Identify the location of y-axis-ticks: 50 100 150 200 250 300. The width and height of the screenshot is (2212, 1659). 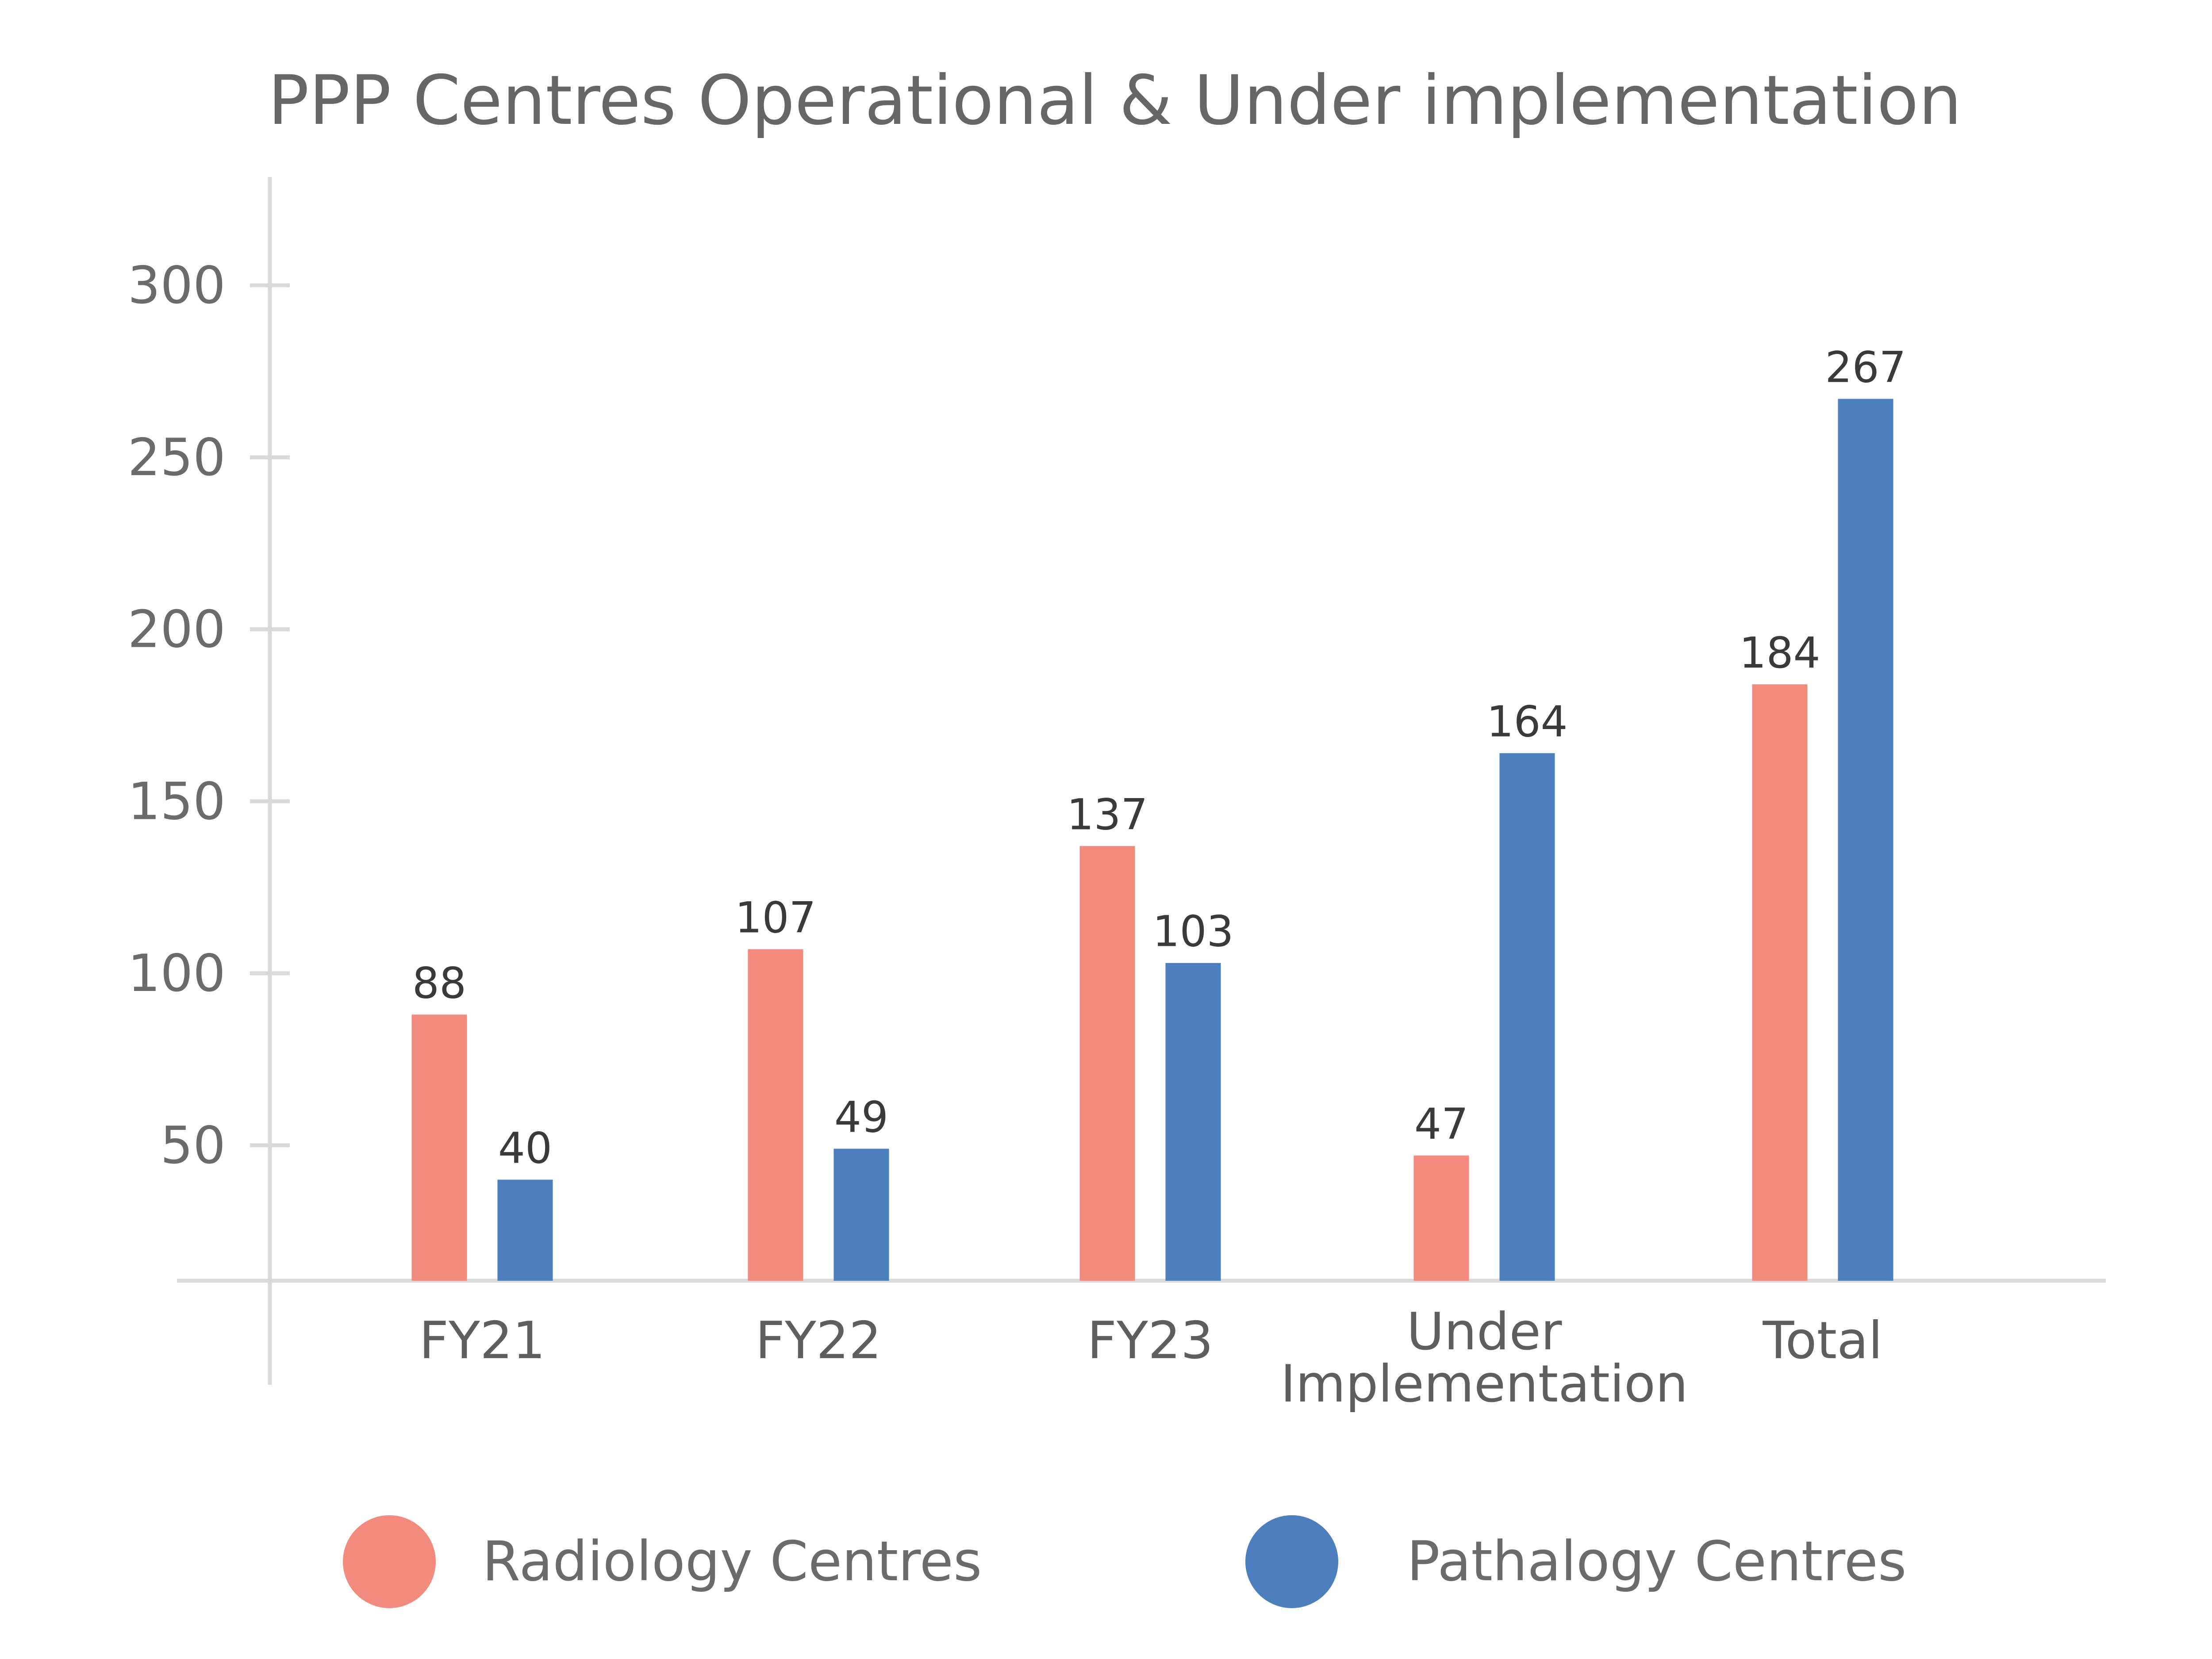
(209, 716).